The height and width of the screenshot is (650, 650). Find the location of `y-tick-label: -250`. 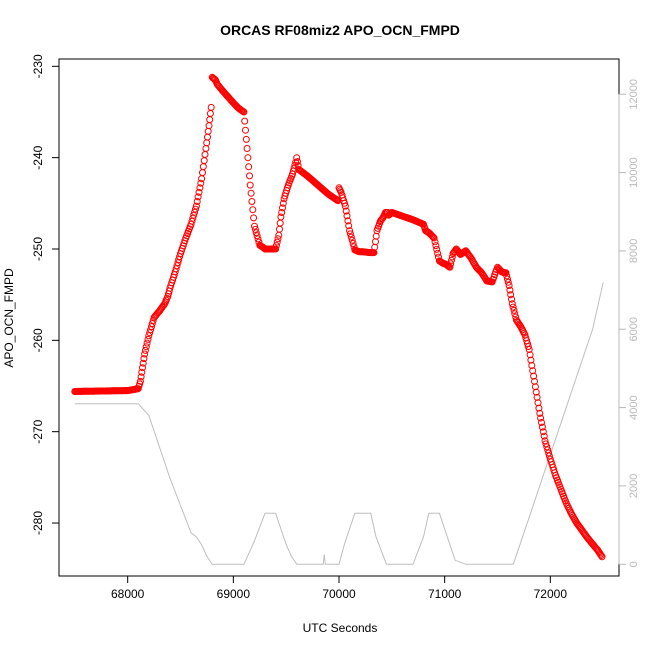

y-tick-label: -250 is located at coordinates (38, 249).